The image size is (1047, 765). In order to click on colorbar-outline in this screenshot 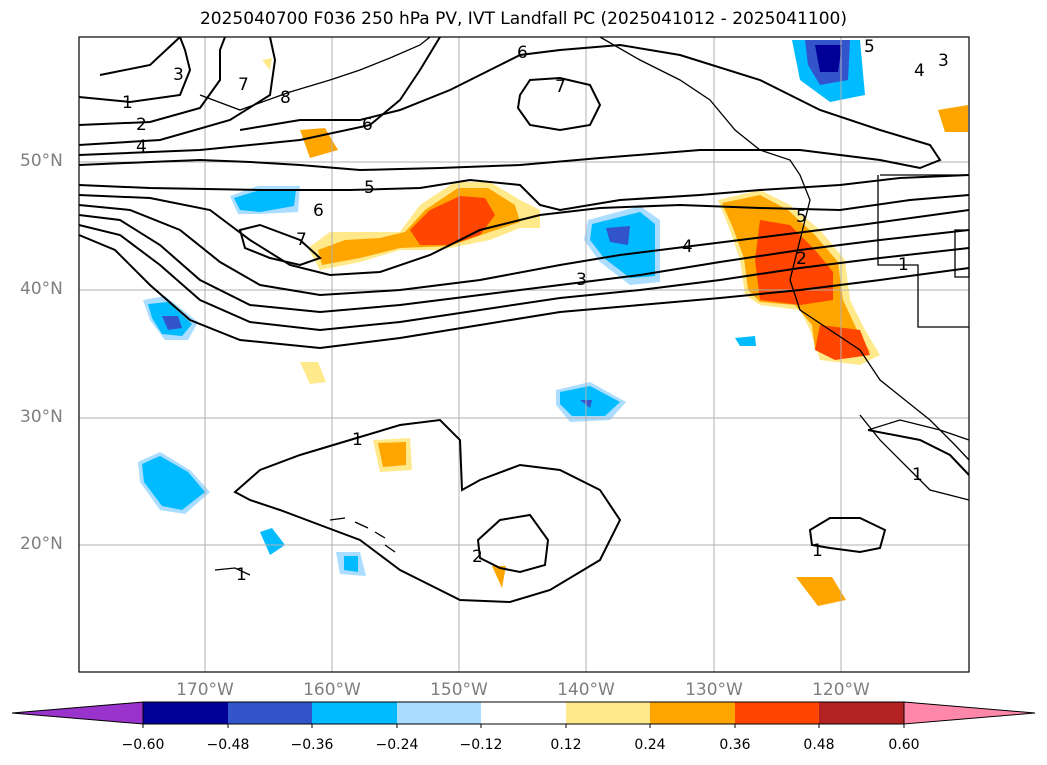, I will do `click(523, 713)`.